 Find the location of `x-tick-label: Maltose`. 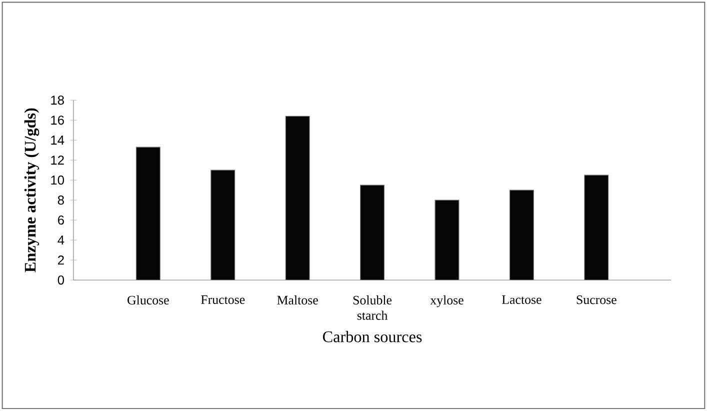

x-tick-label: Maltose is located at coordinates (297, 300).